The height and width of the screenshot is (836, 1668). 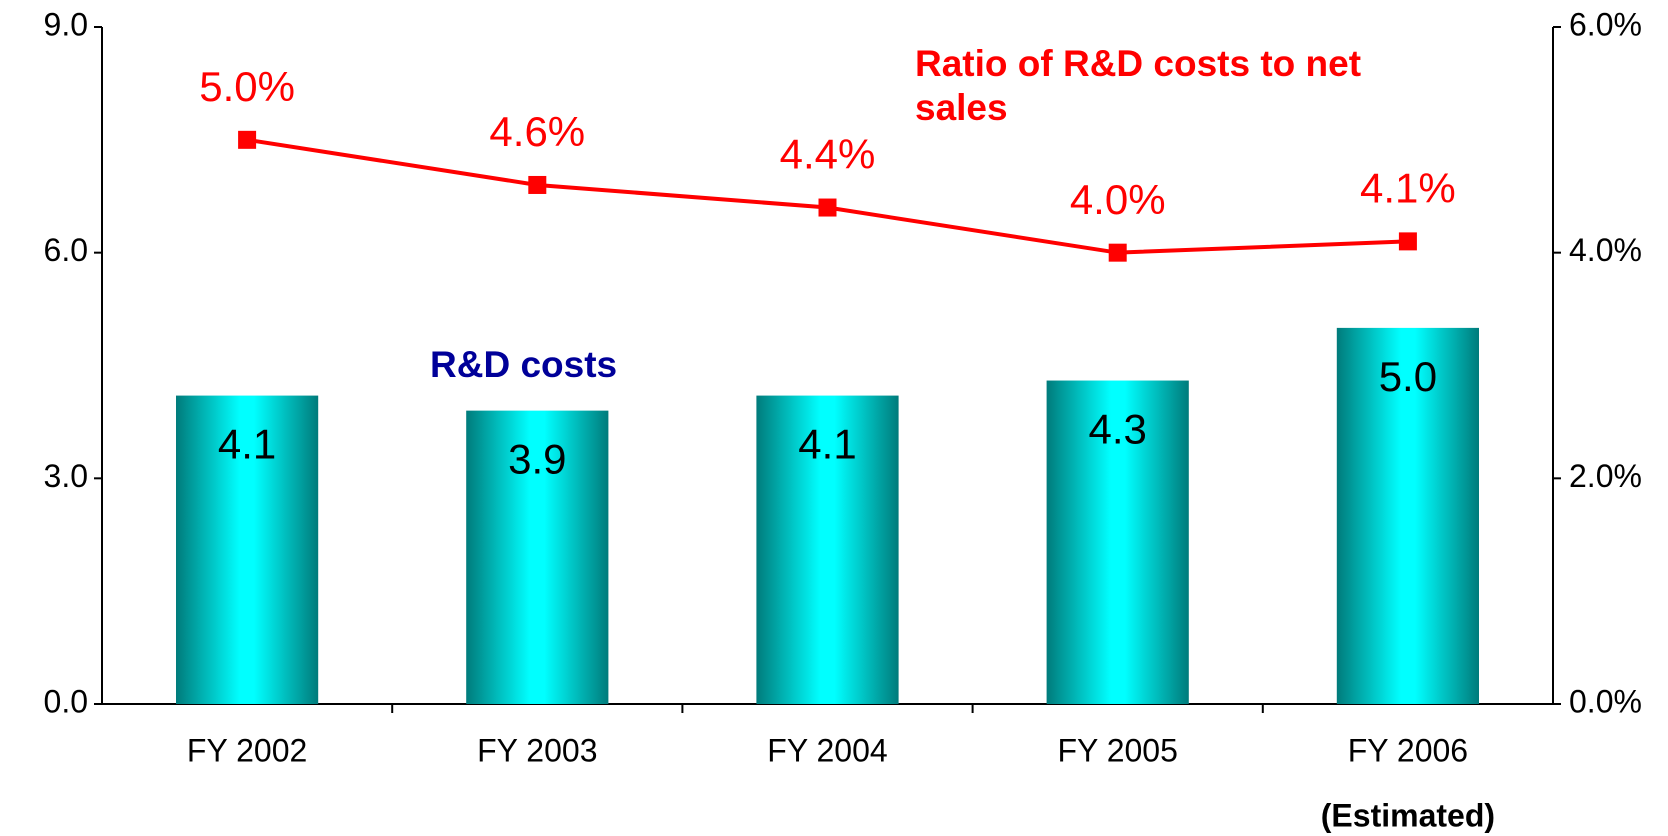 What do you see at coordinates (524, 364) in the screenshot?
I see `bar-series-label: R&D costs` at bounding box center [524, 364].